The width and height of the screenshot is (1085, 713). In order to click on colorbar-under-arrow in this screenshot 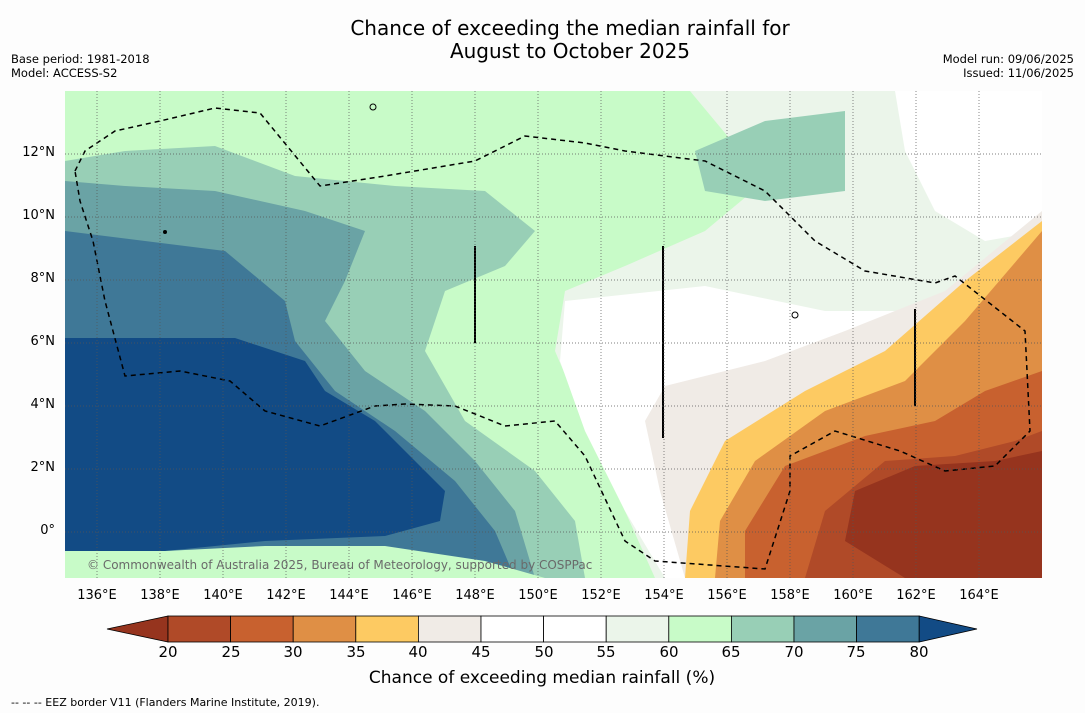, I will do `click(137, 629)`.